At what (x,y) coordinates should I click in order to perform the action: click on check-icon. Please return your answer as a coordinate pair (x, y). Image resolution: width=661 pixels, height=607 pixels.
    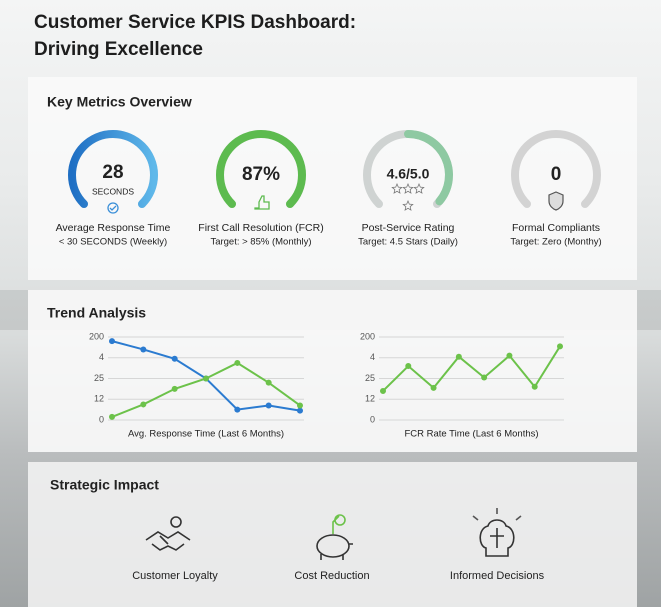
    Looking at the image, I should click on (113, 208).